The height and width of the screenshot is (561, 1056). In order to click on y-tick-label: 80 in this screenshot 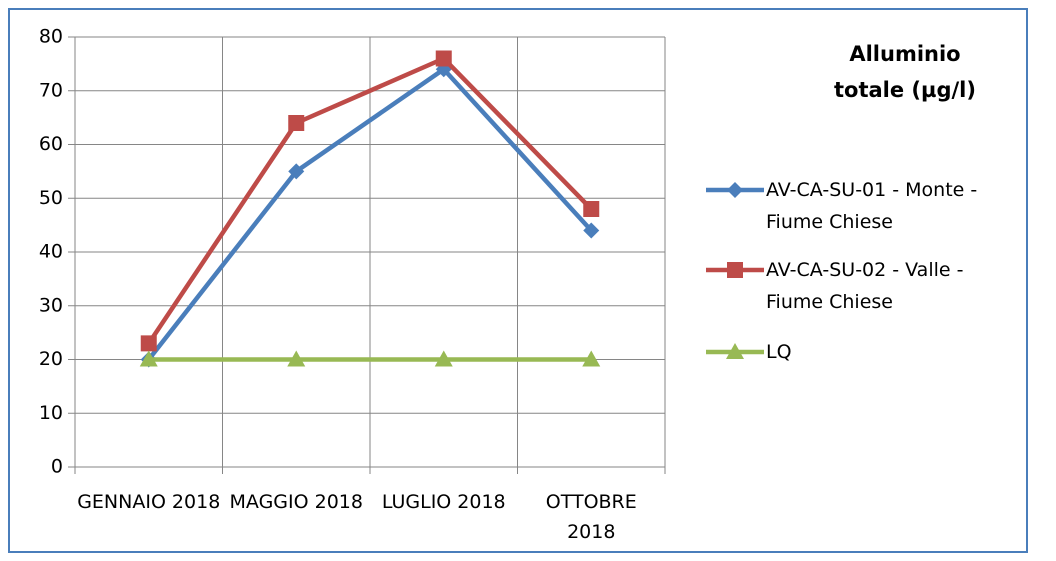, I will do `click(51, 37)`.